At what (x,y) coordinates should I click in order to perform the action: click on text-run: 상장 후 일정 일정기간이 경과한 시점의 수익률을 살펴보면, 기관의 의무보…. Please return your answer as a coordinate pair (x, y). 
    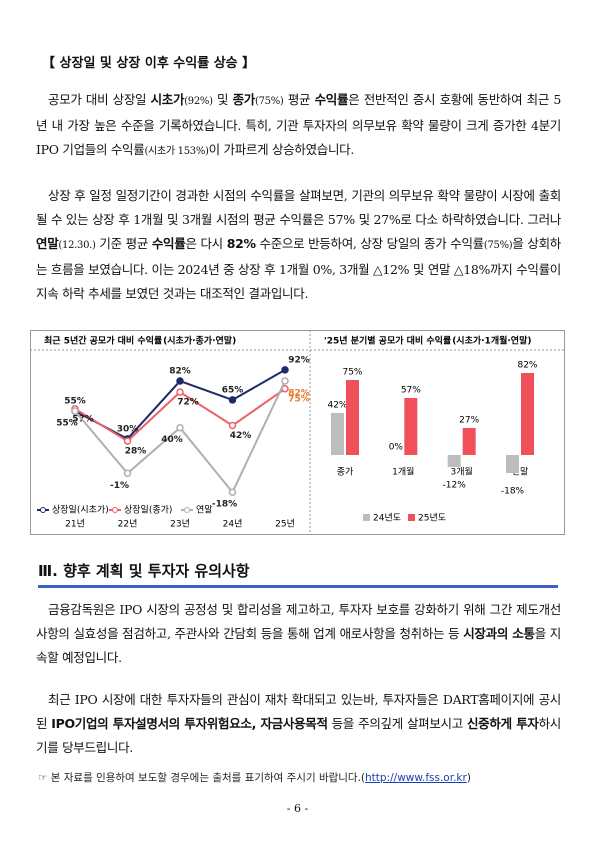
    Looking at the image, I should click on (298, 207).